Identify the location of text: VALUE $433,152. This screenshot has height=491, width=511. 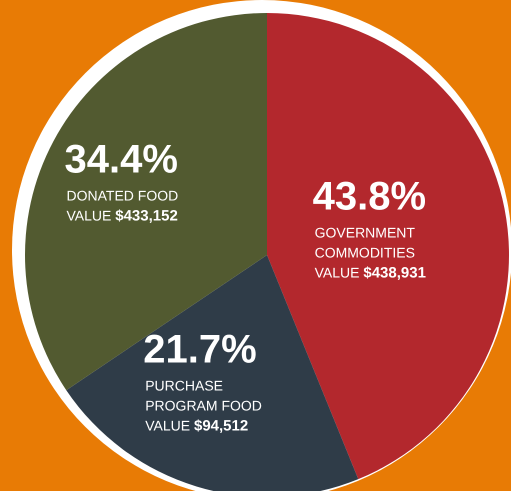
(122, 215).